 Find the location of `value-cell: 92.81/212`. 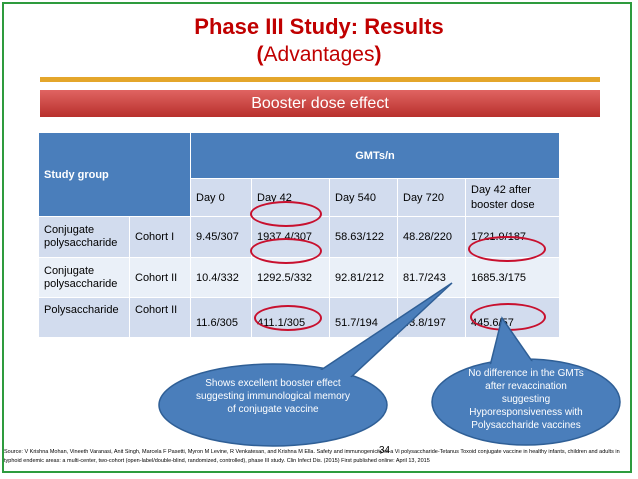

value-cell: 92.81/212 is located at coordinates (363, 277).